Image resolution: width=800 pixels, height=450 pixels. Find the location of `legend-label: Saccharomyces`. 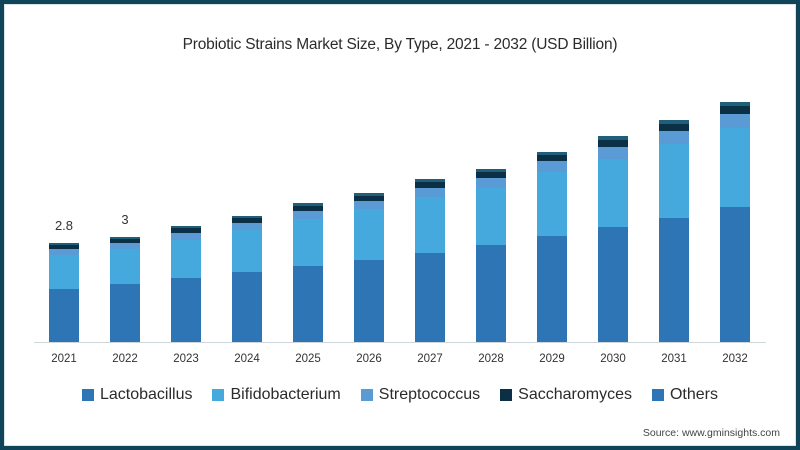

legend-label: Saccharomyces is located at coordinates (575, 394).